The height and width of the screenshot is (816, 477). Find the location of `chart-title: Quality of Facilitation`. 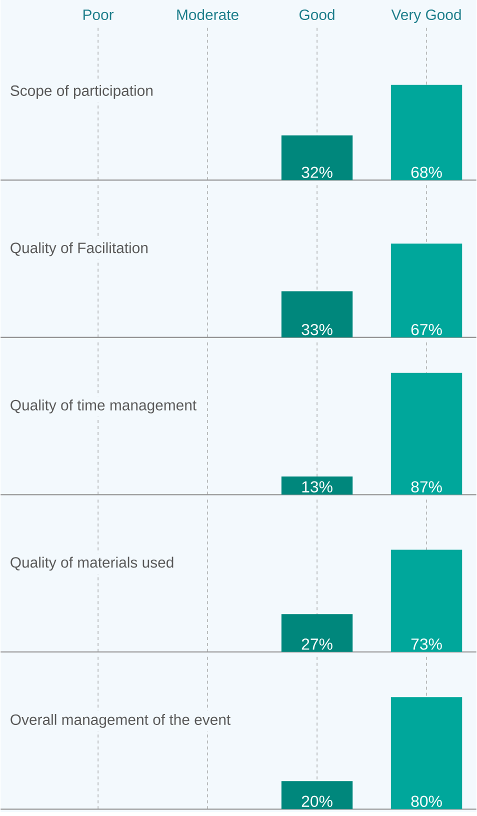

chart-title: Quality of Facilitation is located at coordinates (79, 249).